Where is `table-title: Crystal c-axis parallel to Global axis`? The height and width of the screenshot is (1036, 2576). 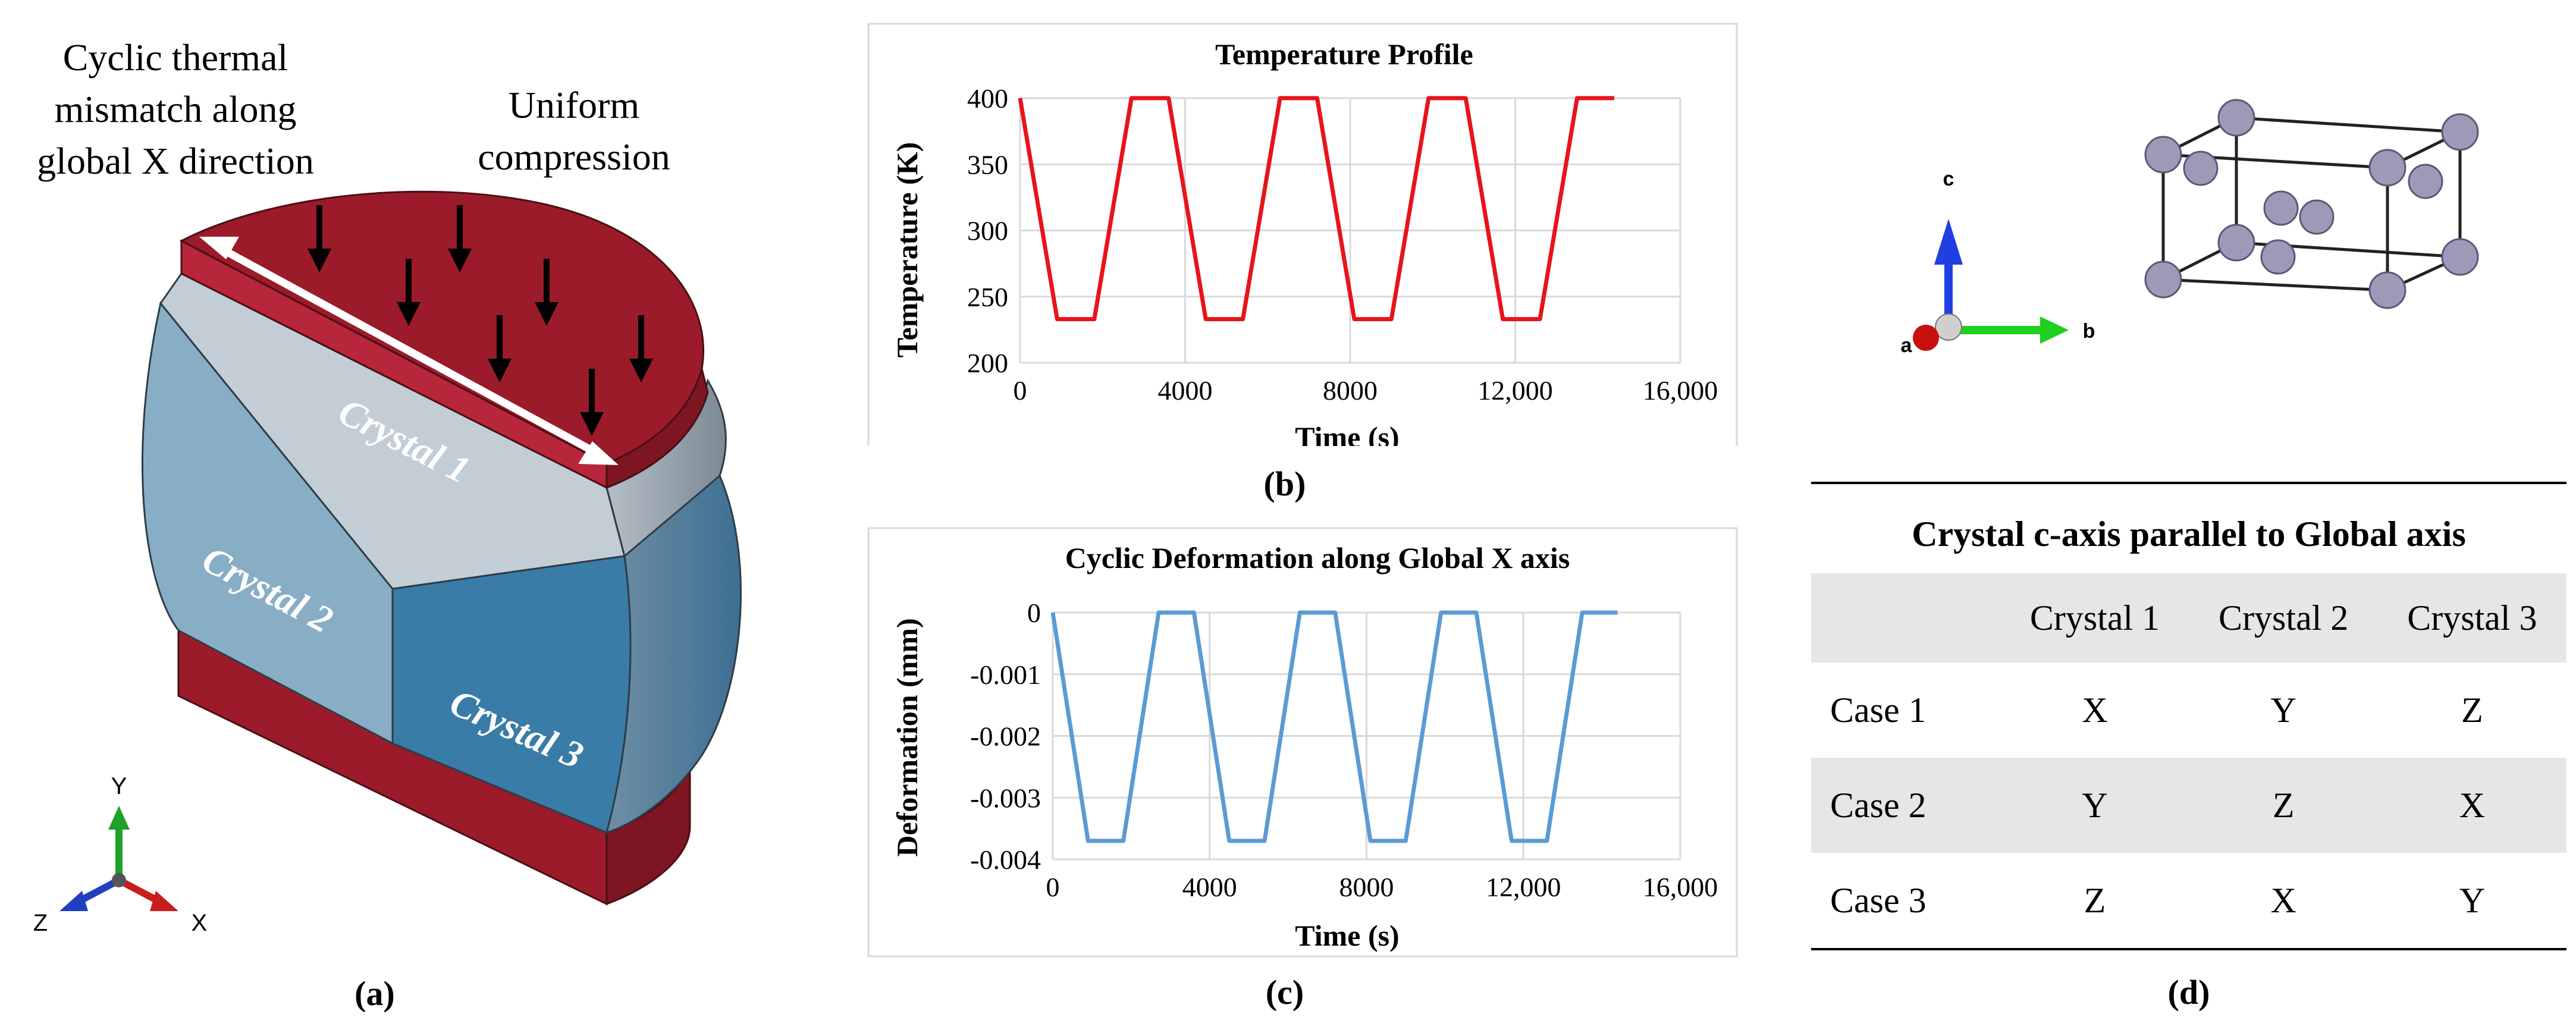 table-title: Crystal c-axis parallel to Global axis is located at coordinates (2189, 534).